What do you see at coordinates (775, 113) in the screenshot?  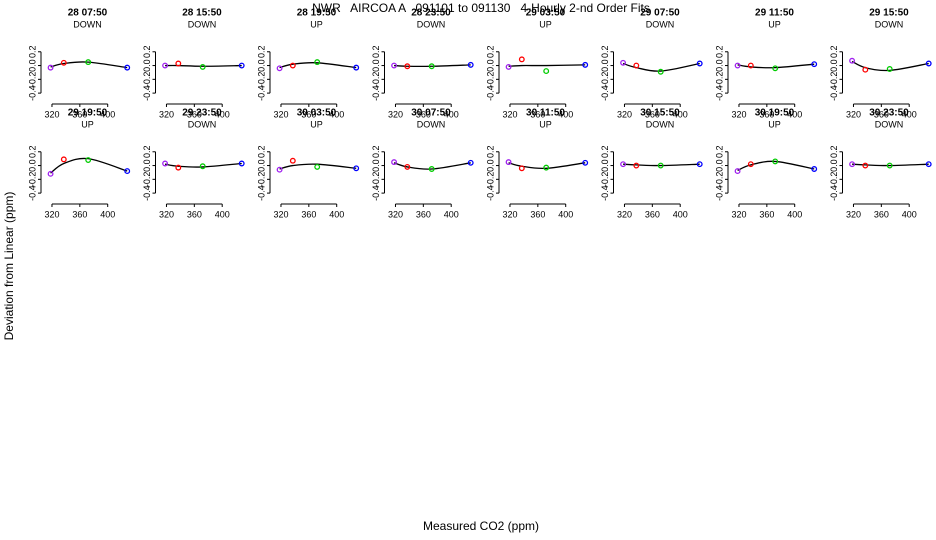 I see `panel-title: 30 19:50` at bounding box center [775, 113].